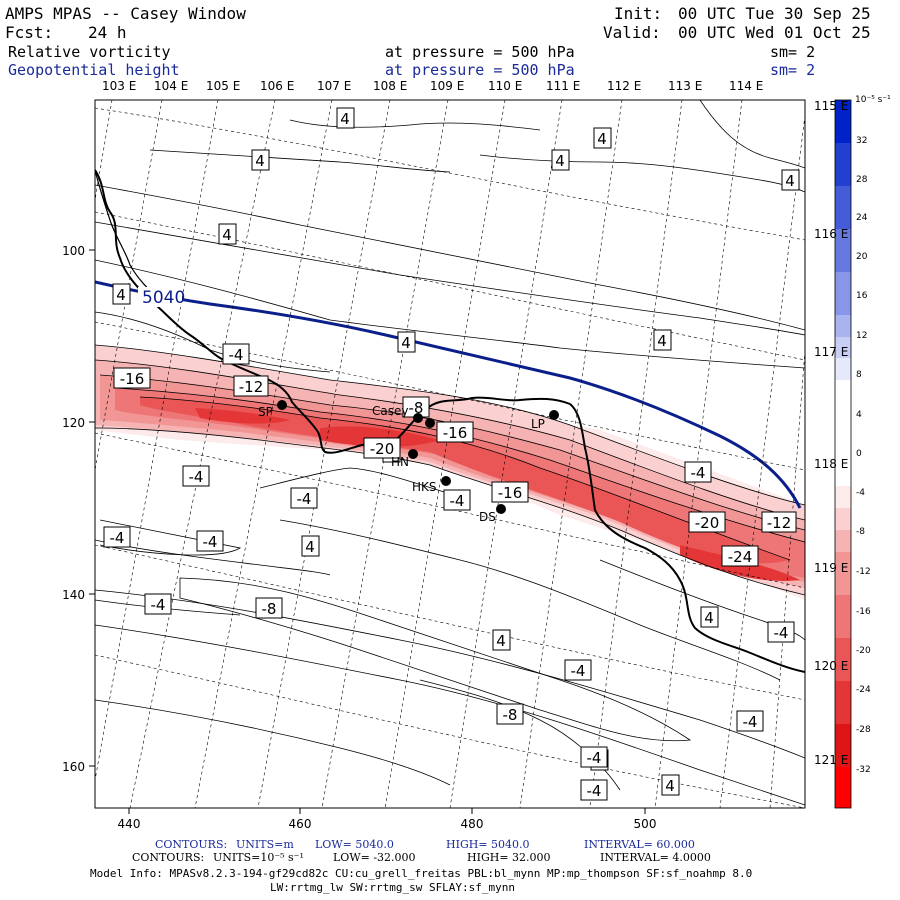 This screenshot has width=900, height=900. What do you see at coordinates (863, 770) in the screenshot?
I see `colorbar-tick-label: -32` at bounding box center [863, 770].